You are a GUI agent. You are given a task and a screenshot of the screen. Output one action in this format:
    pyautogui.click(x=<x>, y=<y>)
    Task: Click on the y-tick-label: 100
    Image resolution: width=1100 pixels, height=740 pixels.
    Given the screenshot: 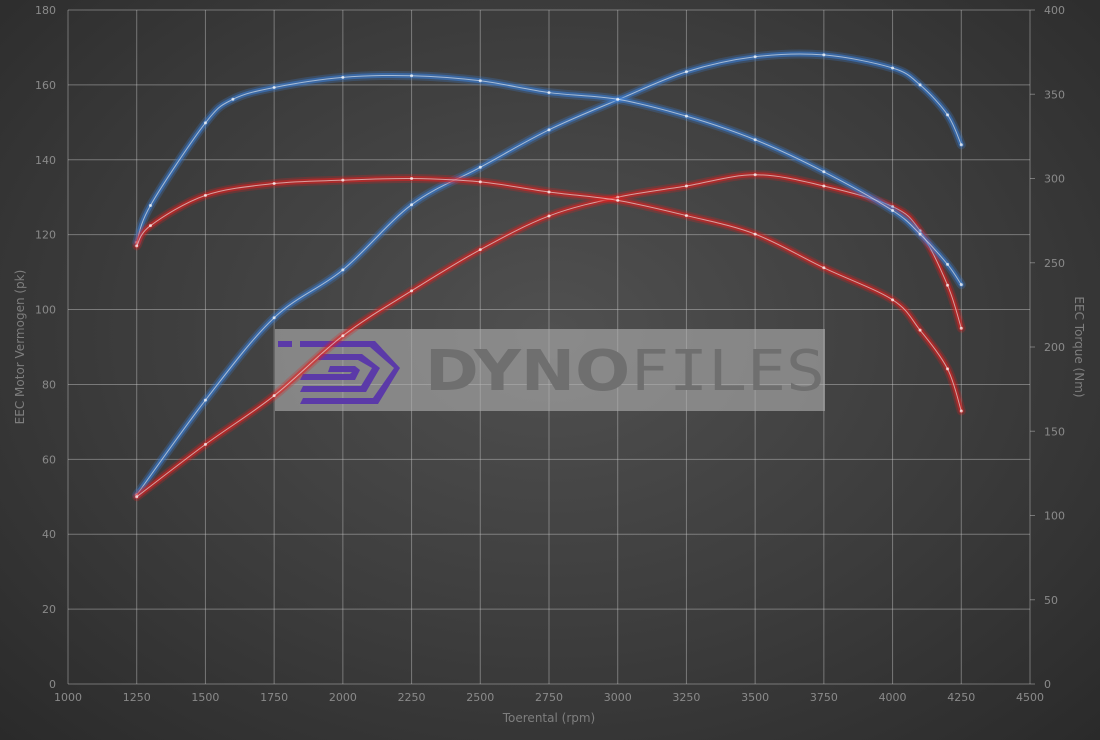 What is the action you would take?
    pyautogui.click(x=45, y=310)
    